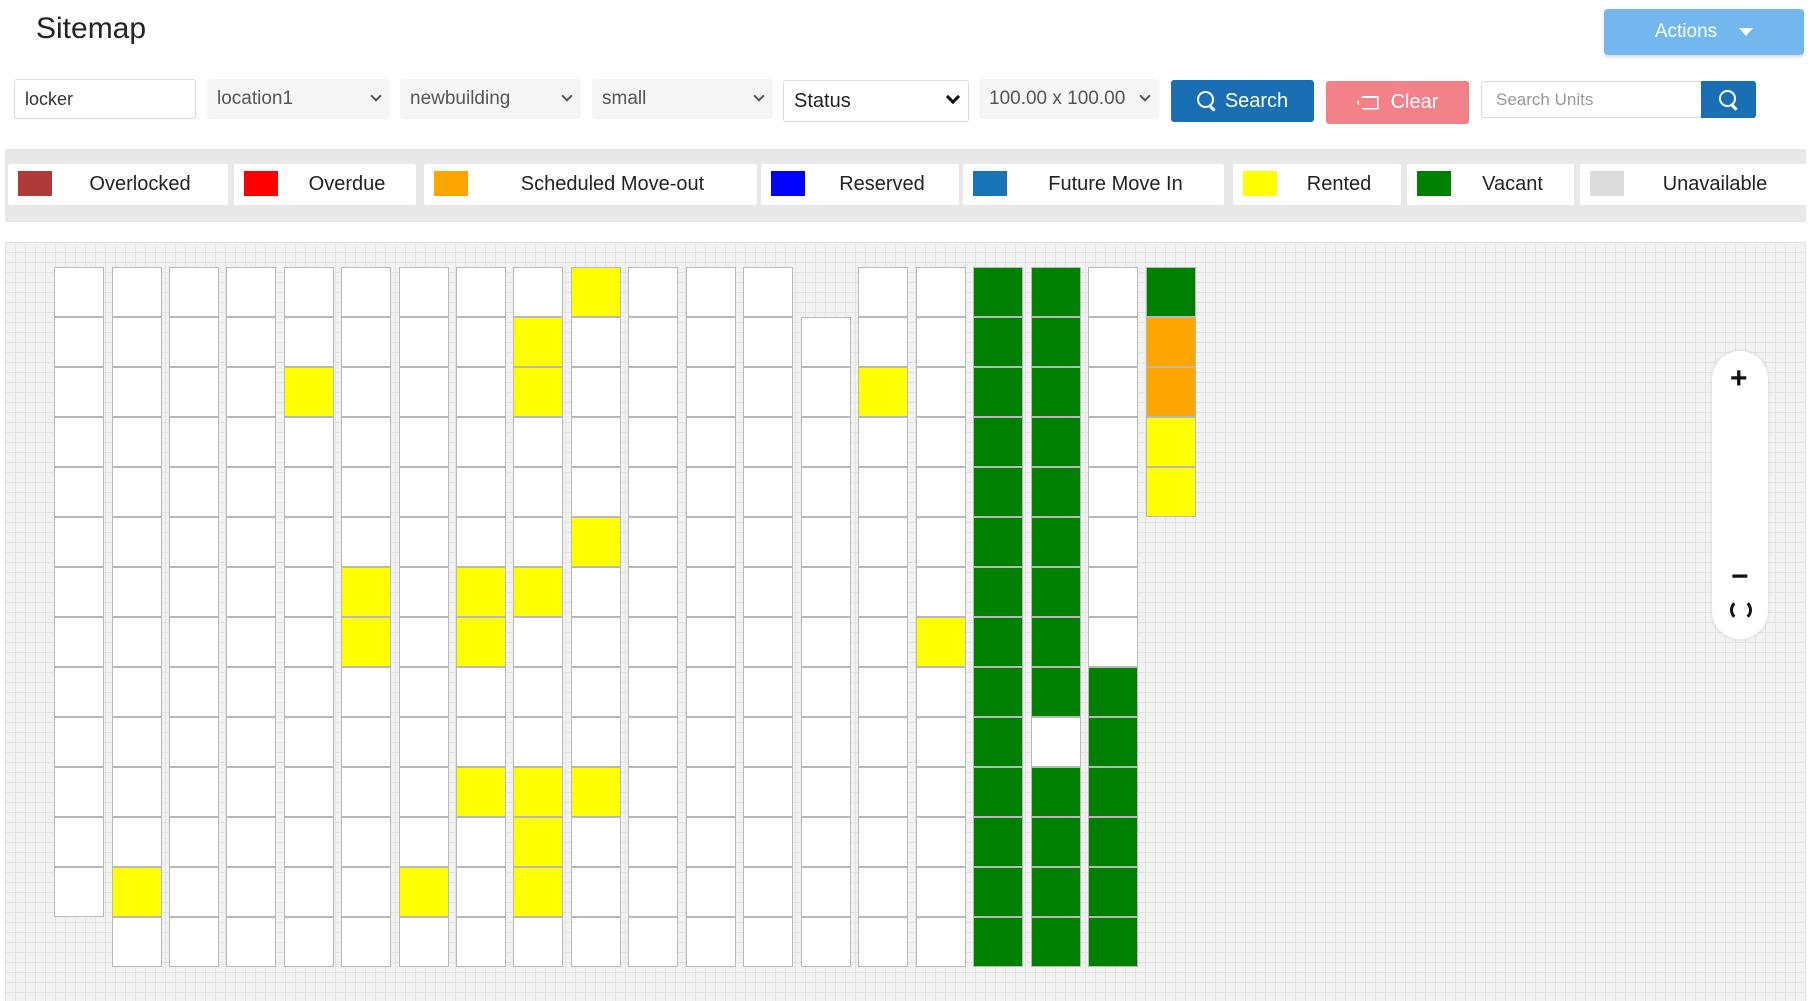 The width and height of the screenshot is (1816, 1001). I want to click on zoom-in-button: +, so click(1739, 378).